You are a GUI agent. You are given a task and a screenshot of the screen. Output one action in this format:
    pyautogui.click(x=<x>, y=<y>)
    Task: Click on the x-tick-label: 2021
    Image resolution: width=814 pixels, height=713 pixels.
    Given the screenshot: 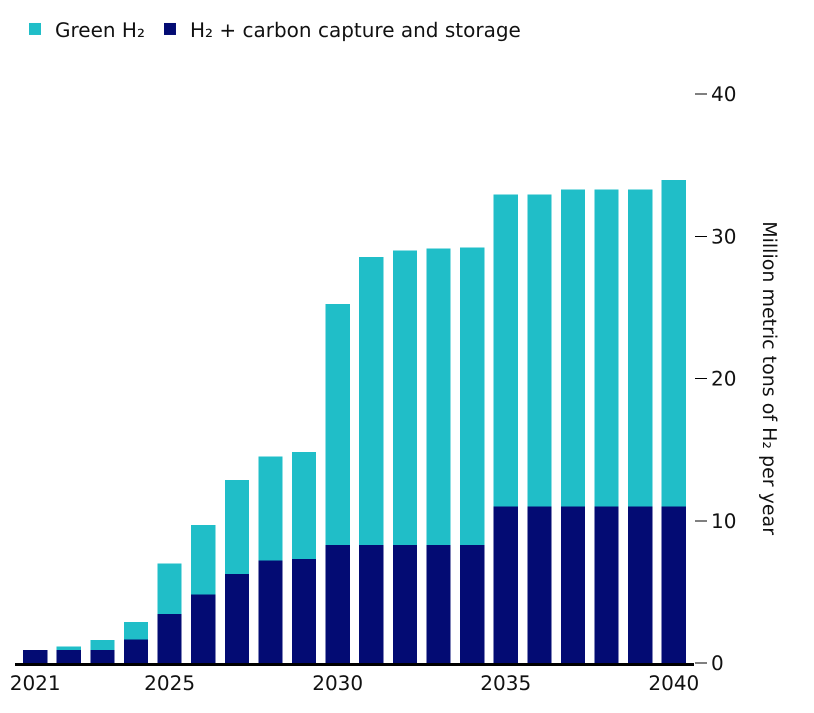 What is the action you would take?
    pyautogui.click(x=35, y=683)
    